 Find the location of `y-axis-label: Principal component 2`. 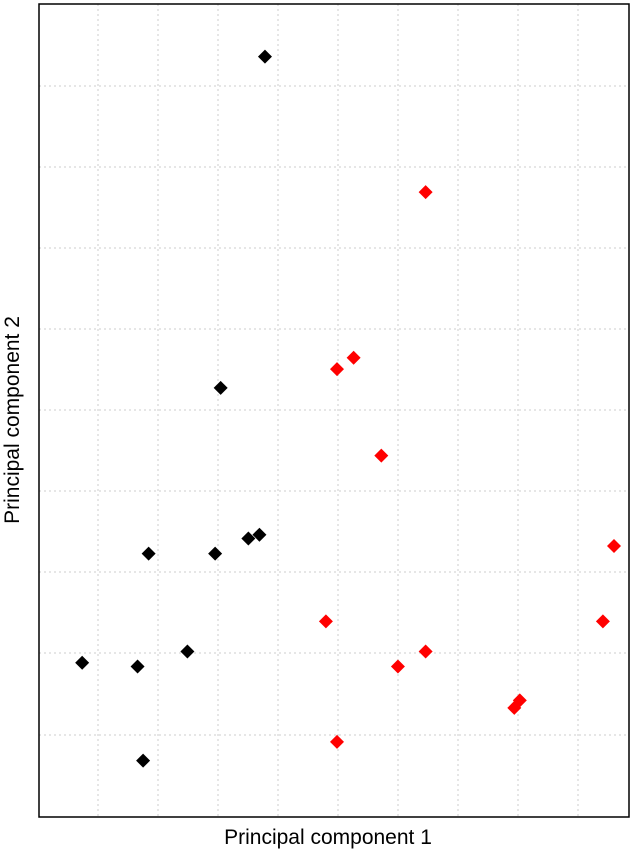

y-axis-label: Principal component 2 is located at coordinates (12, 420).